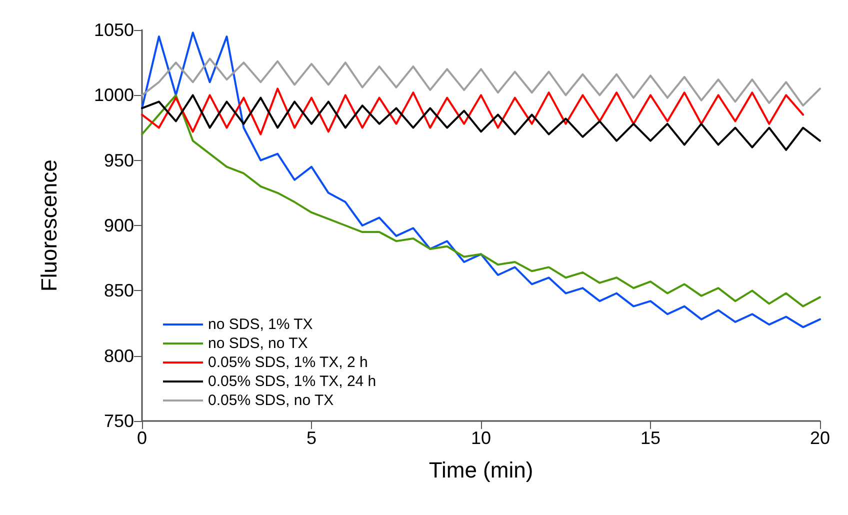  I want to click on y-tick-label: 1000, so click(114, 95).